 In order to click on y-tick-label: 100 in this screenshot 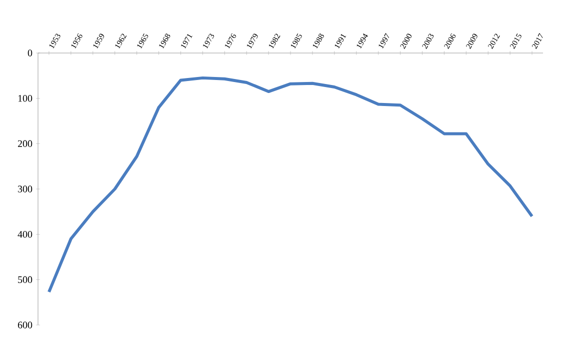, I will do `click(25, 98)`.